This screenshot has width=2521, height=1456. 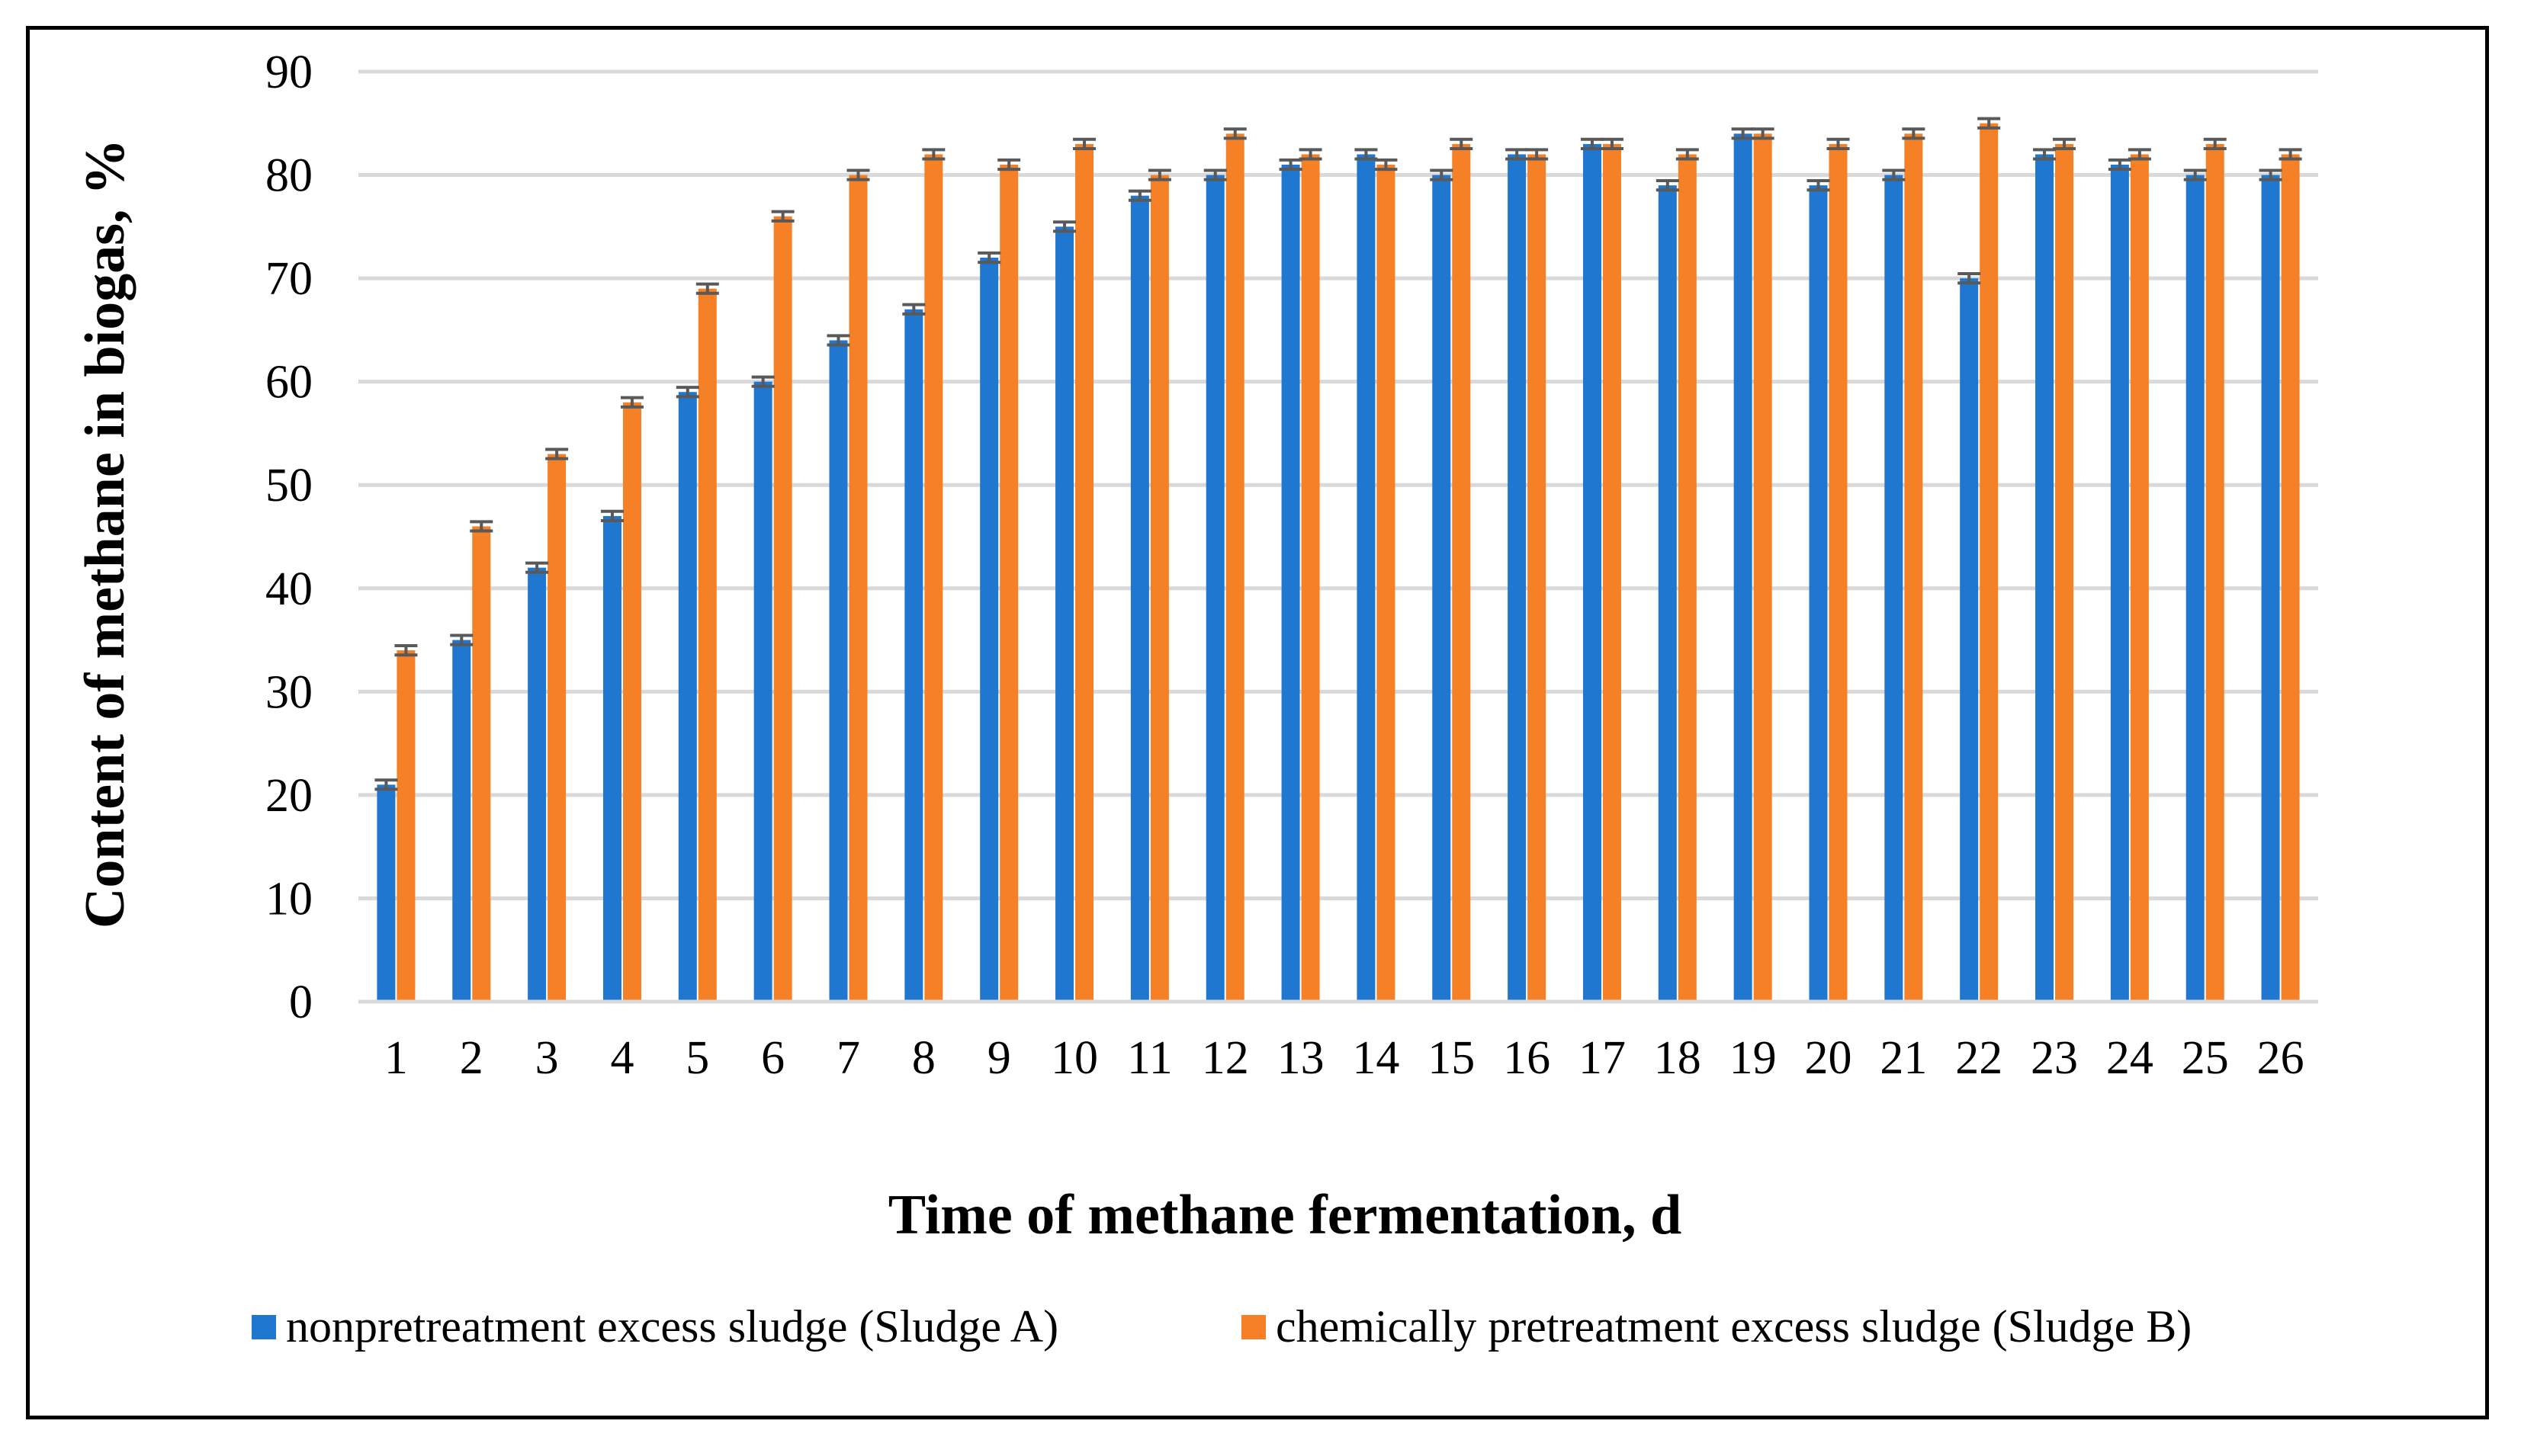 What do you see at coordinates (289, 692) in the screenshot?
I see `y-tick-label: 30` at bounding box center [289, 692].